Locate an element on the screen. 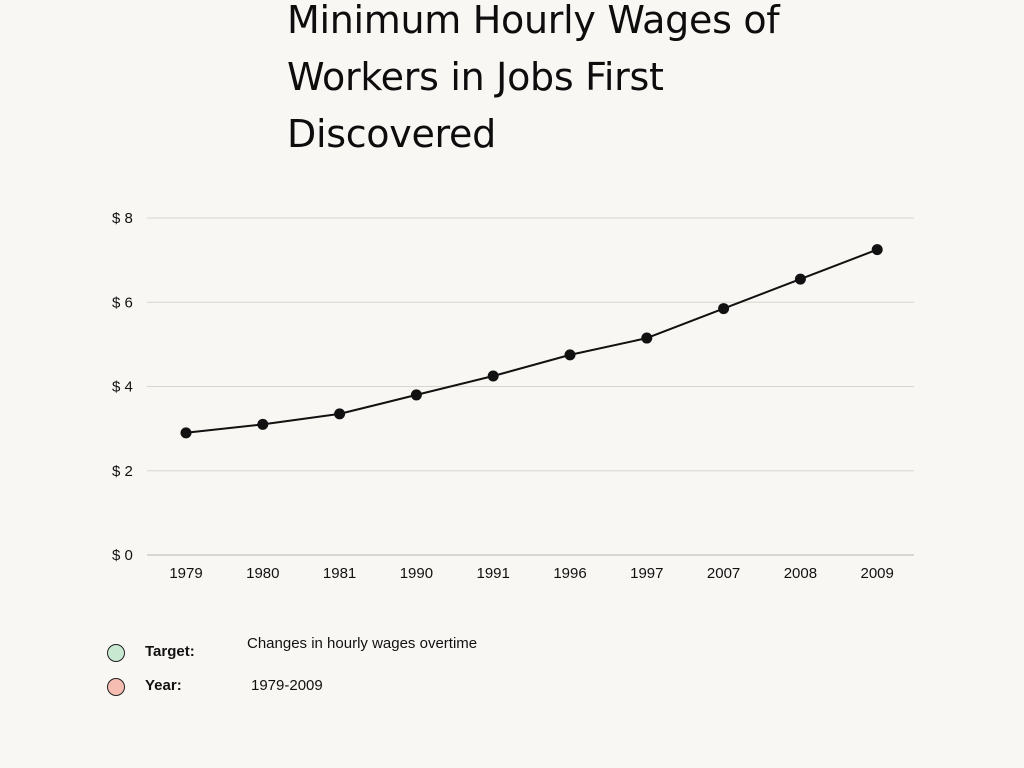 The image size is (1024, 768). x-tick-label: 2007 is located at coordinates (723, 573).